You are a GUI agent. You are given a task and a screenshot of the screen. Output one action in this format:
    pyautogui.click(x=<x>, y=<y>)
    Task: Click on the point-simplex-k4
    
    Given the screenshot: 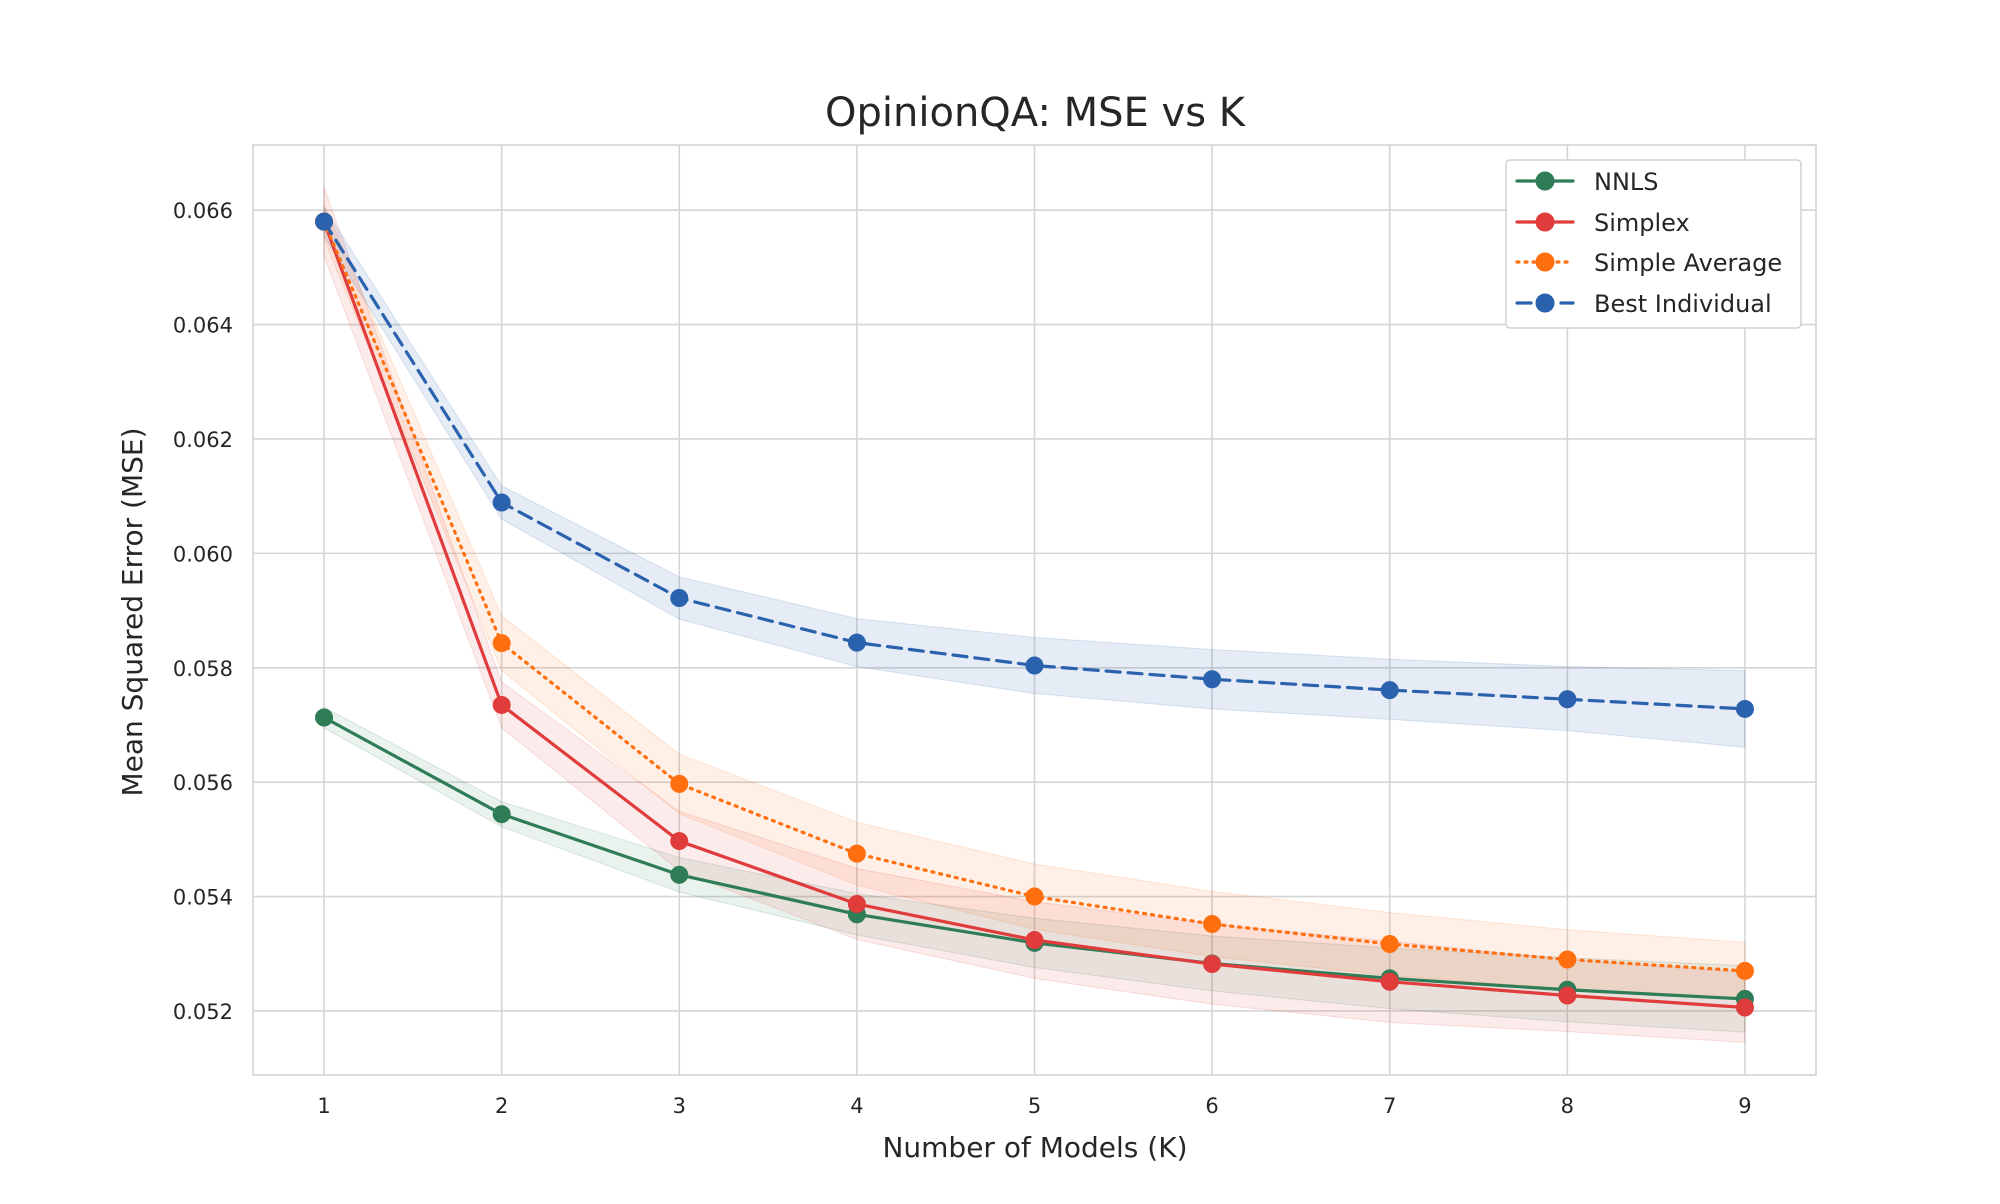 What is the action you would take?
    pyautogui.click(x=856, y=903)
    